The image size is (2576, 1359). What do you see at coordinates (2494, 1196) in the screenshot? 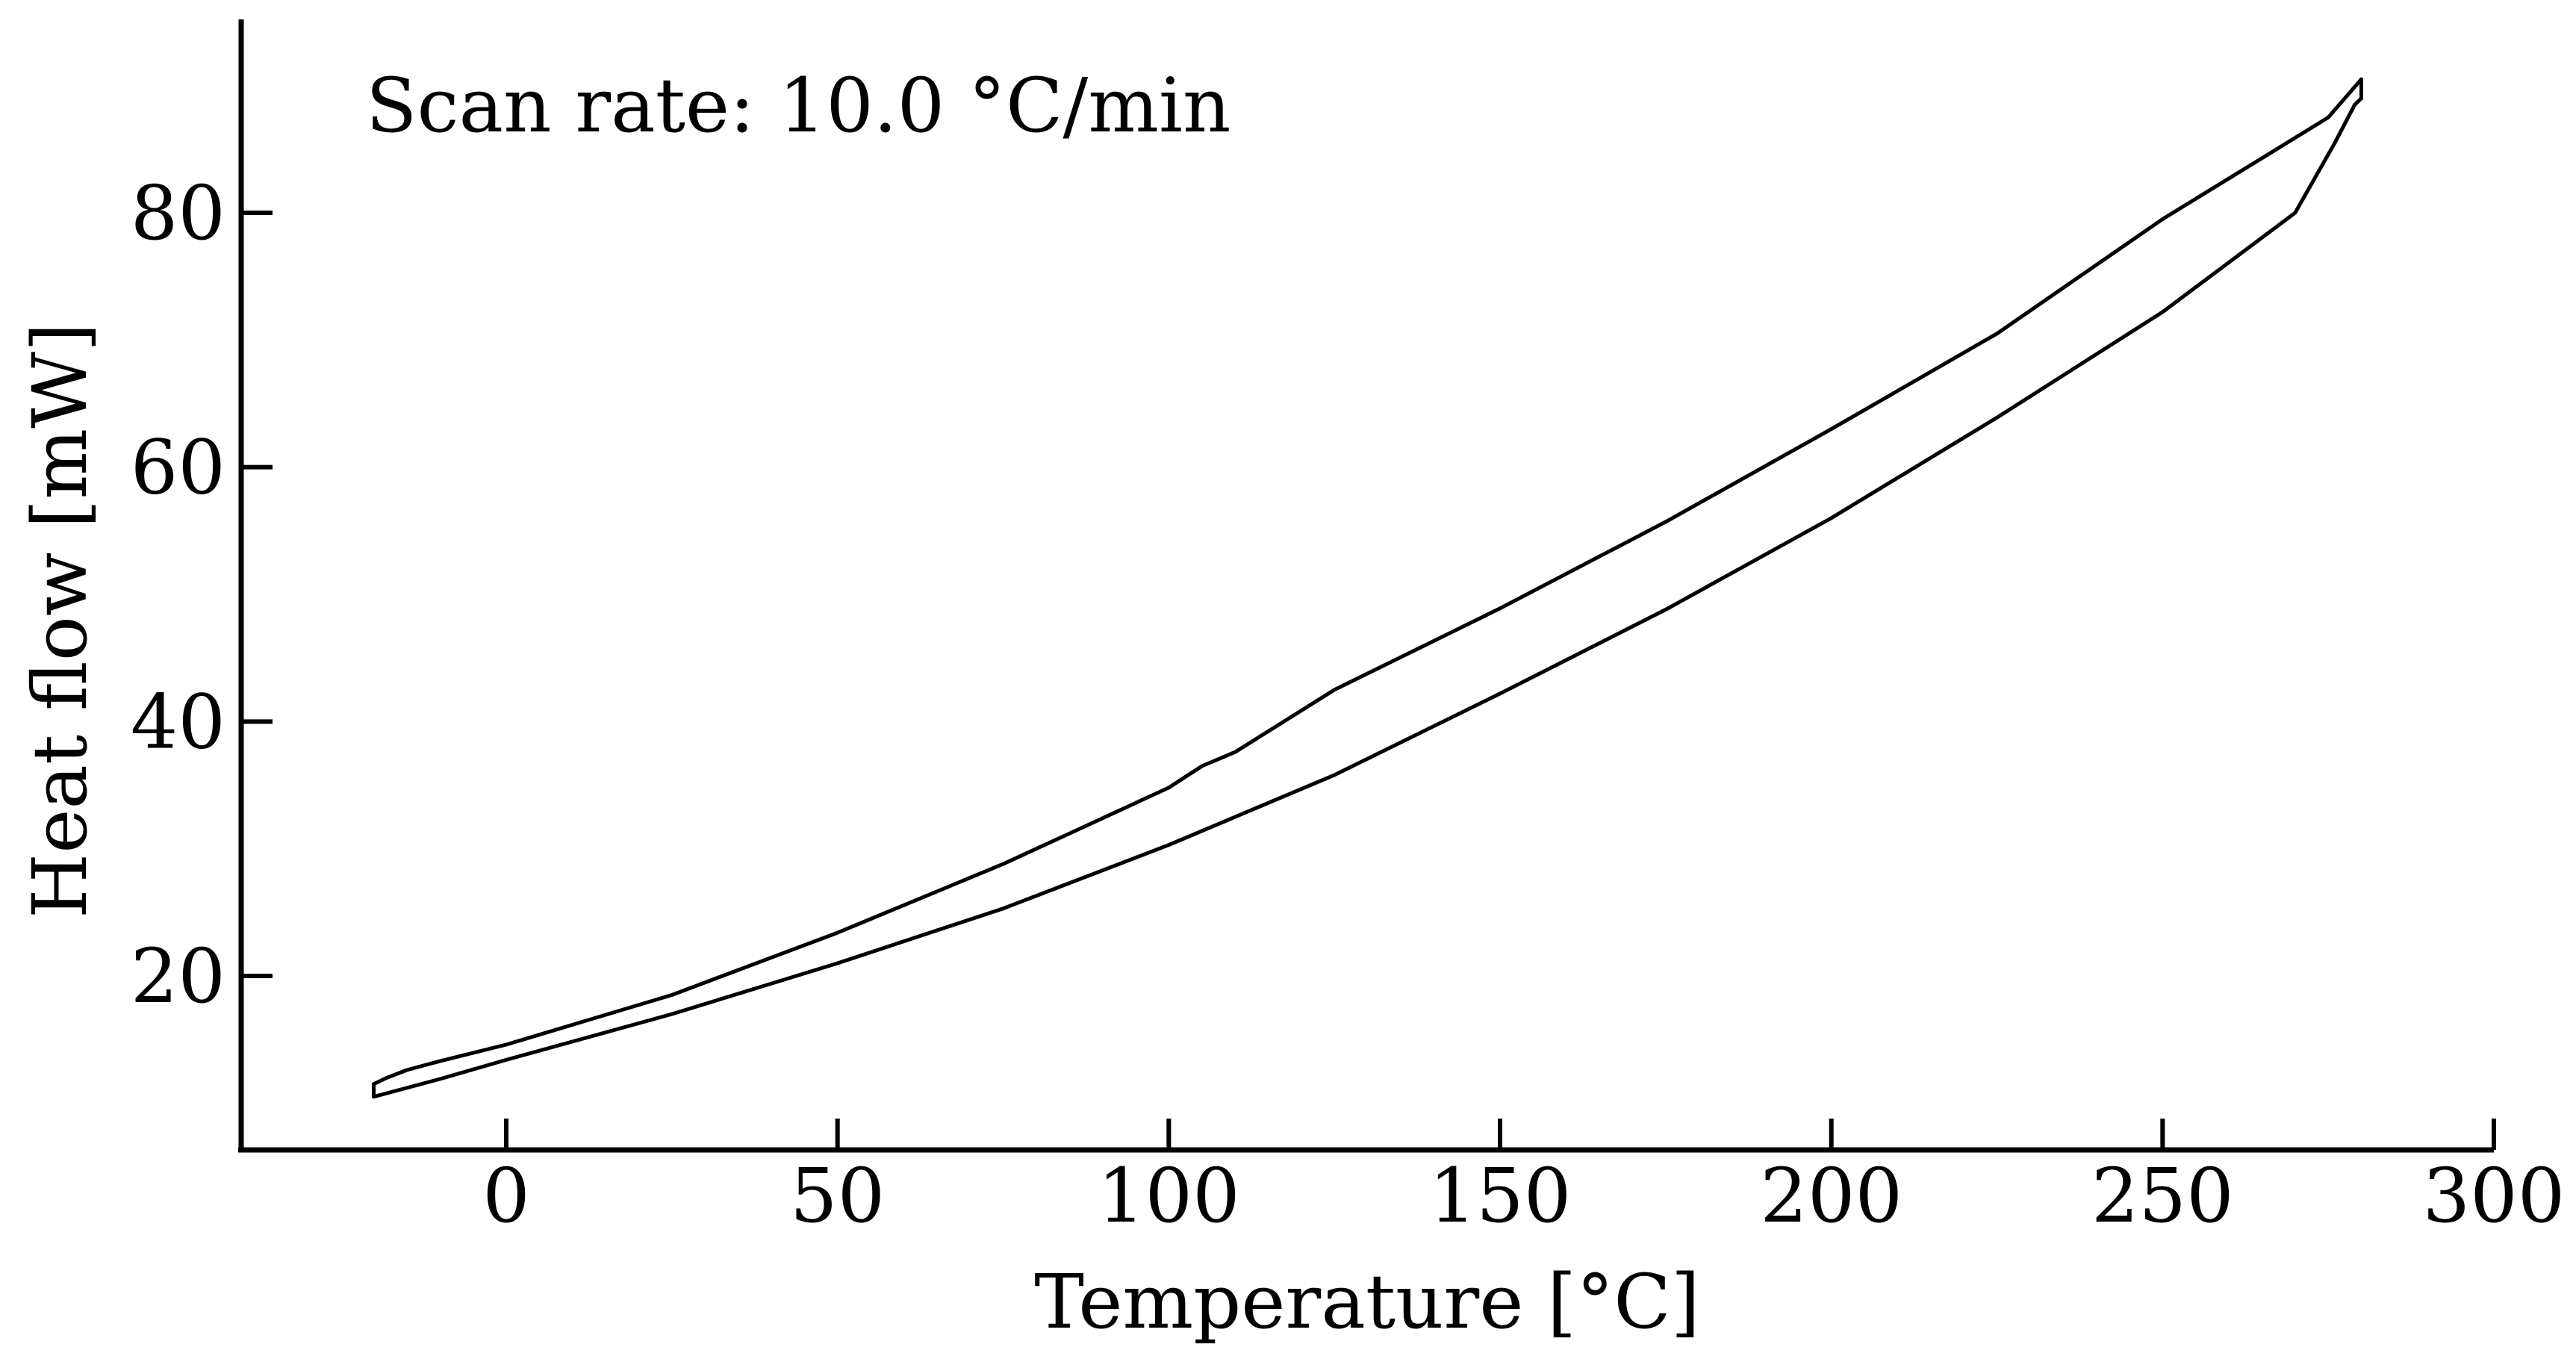
I see `x-tick-label: 300` at bounding box center [2494, 1196].